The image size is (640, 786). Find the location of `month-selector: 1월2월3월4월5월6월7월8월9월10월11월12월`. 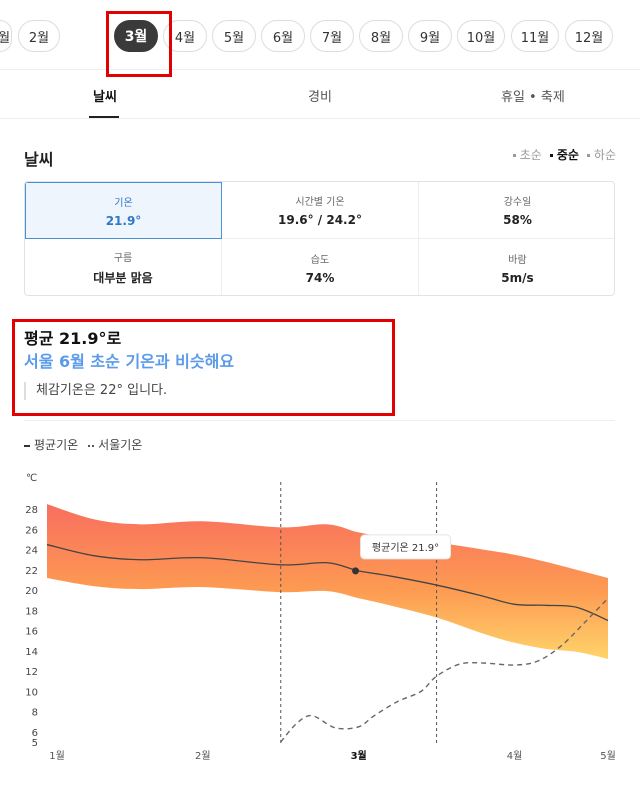

month-selector: 1월2월3월4월5월6월7월8월9월10월11월12월 is located at coordinates (320, 35).